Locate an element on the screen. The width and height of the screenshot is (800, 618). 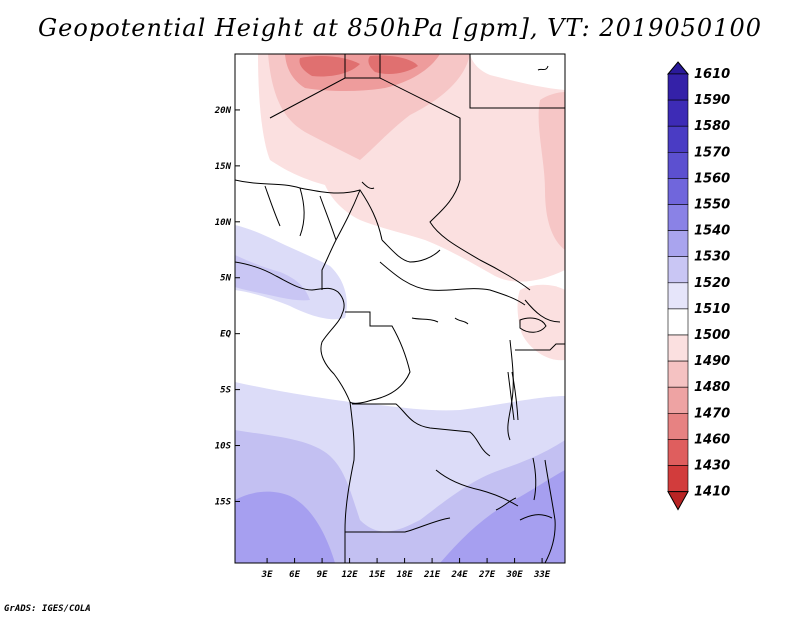
colorbar-label: 1490 is located at coordinates (712, 361).